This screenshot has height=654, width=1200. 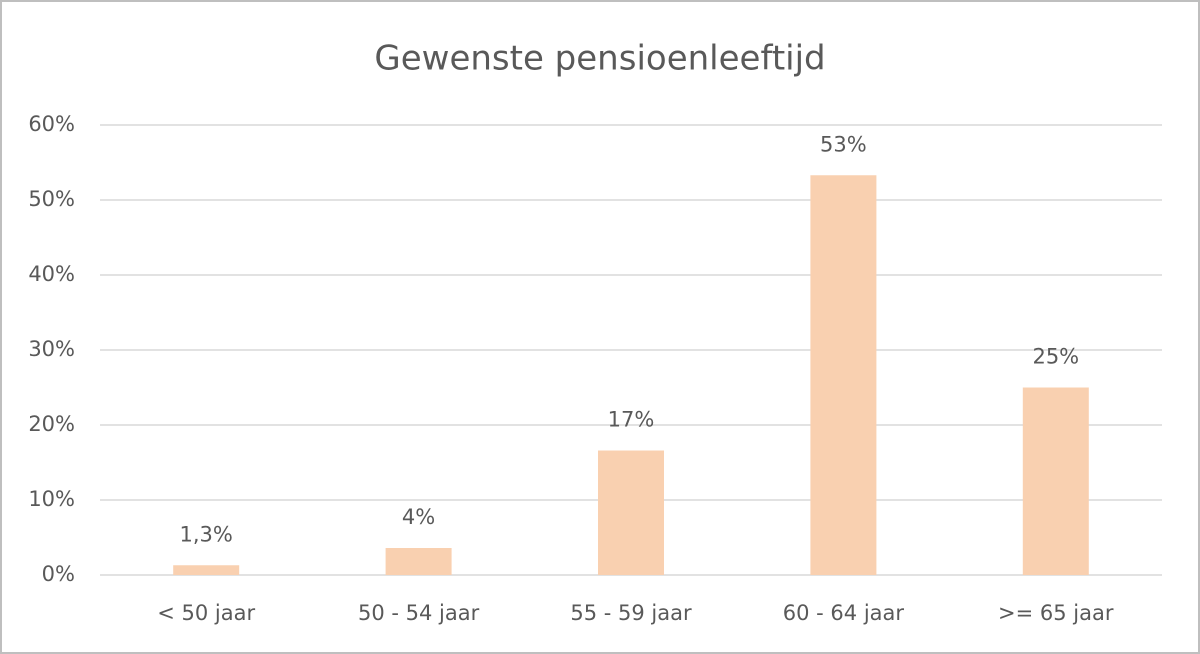 What do you see at coordinates (51, 274) in the screenshot?
I see `y-tick-label: 40%` at bounding box center [51, 274].